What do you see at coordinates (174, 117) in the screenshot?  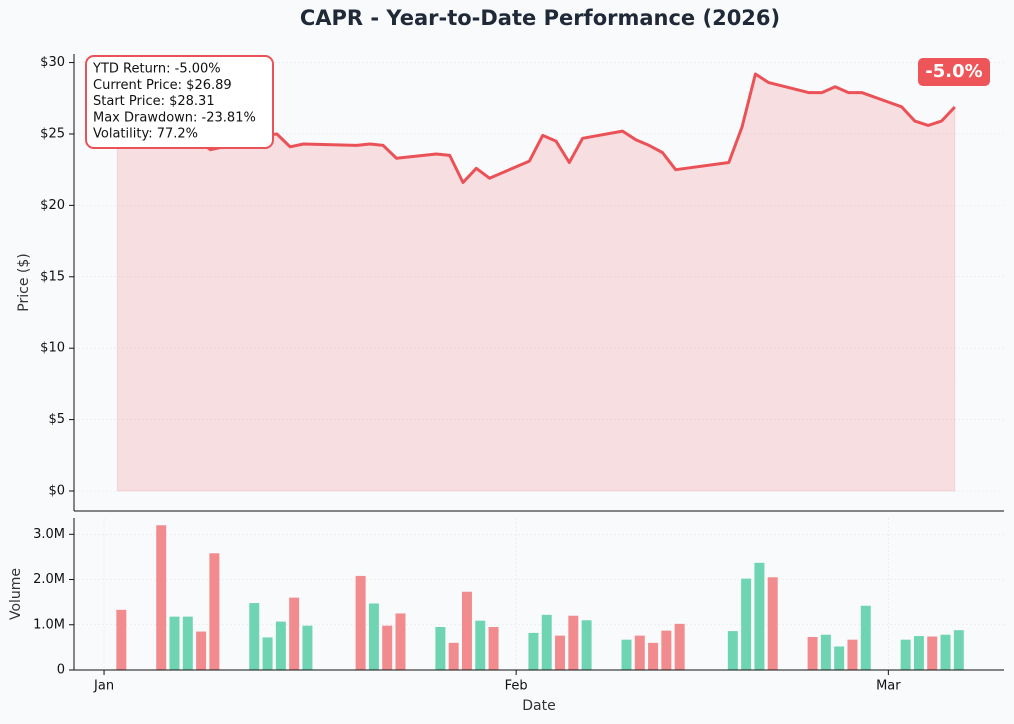 I see `stats-line: Max Drawdown: -23.81%` at bounding box center [174, 117].